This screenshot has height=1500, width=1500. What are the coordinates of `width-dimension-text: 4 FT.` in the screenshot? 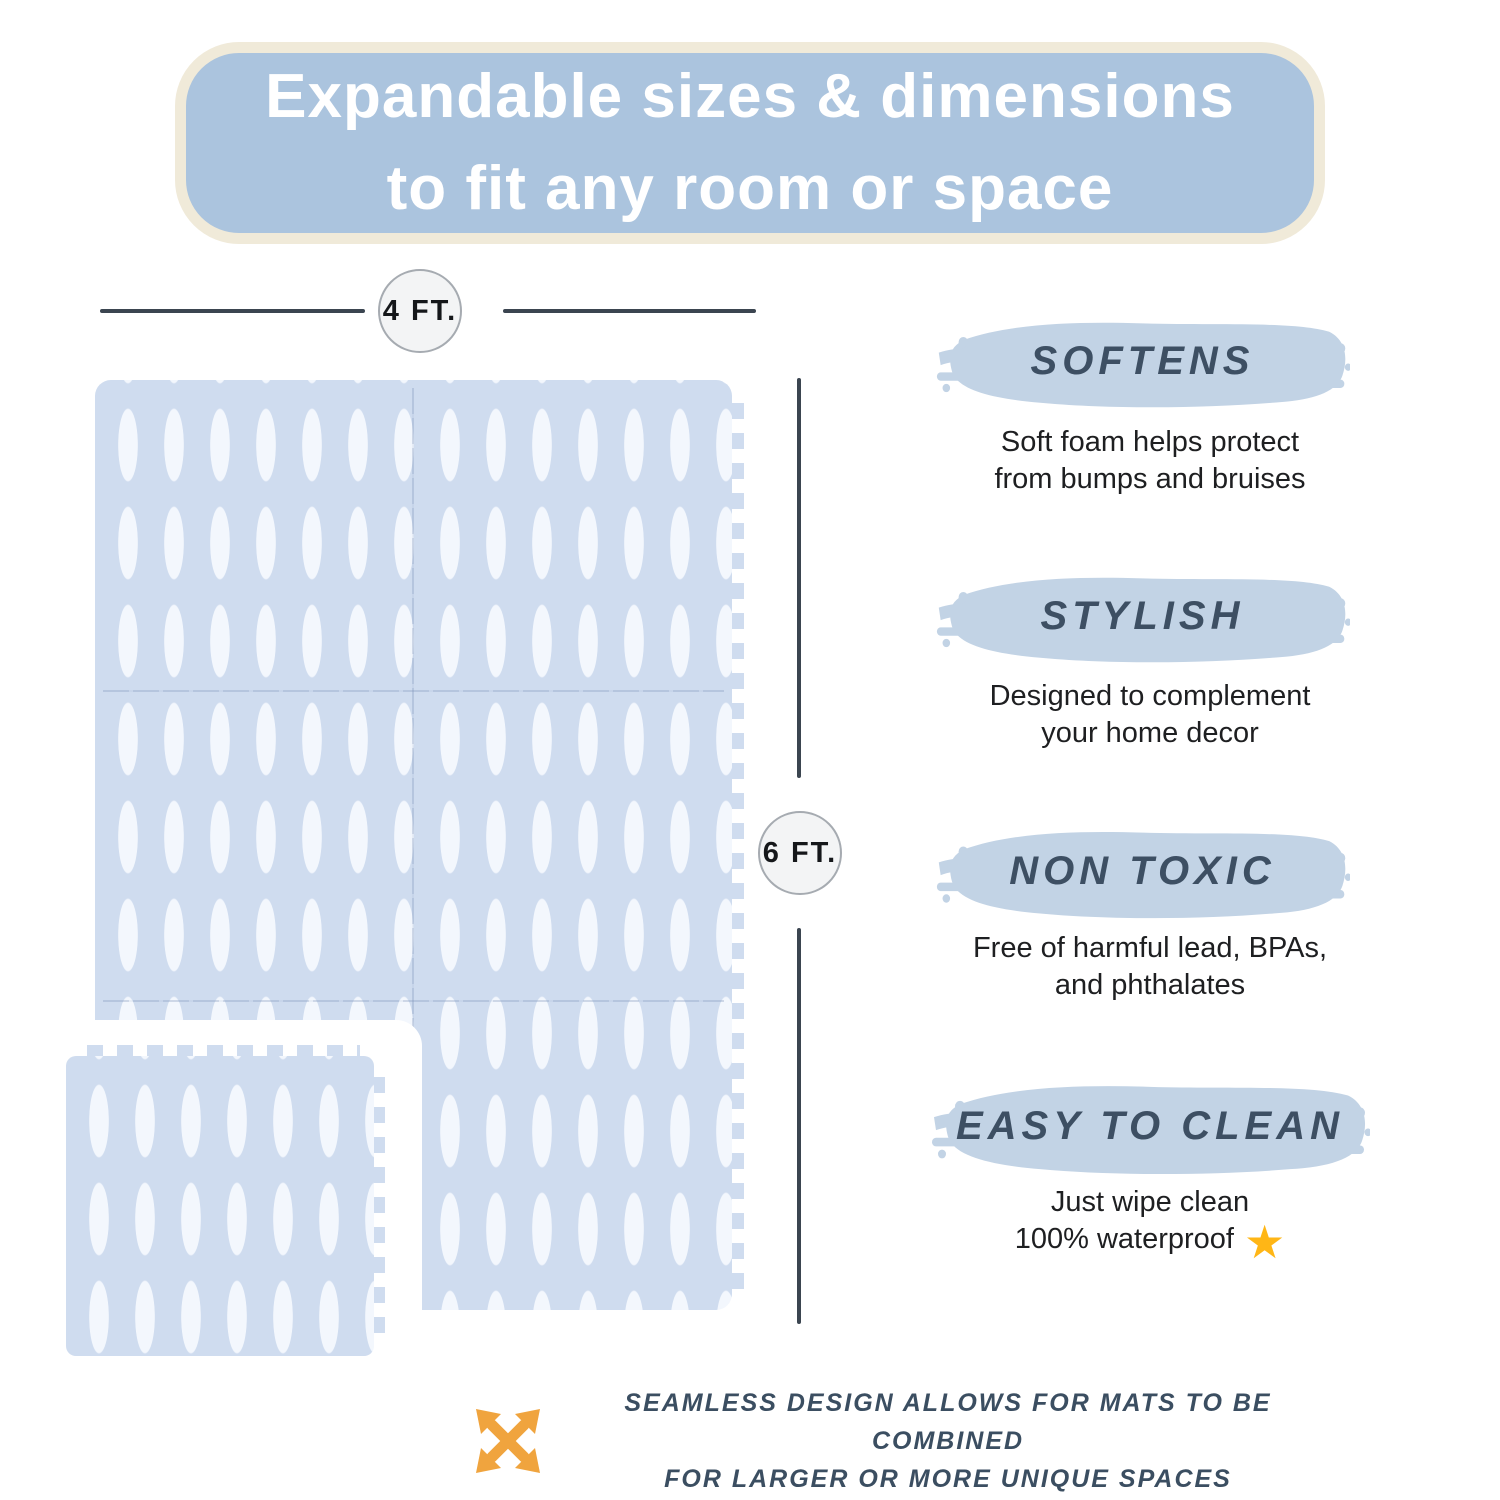 It's located at (420, 310).